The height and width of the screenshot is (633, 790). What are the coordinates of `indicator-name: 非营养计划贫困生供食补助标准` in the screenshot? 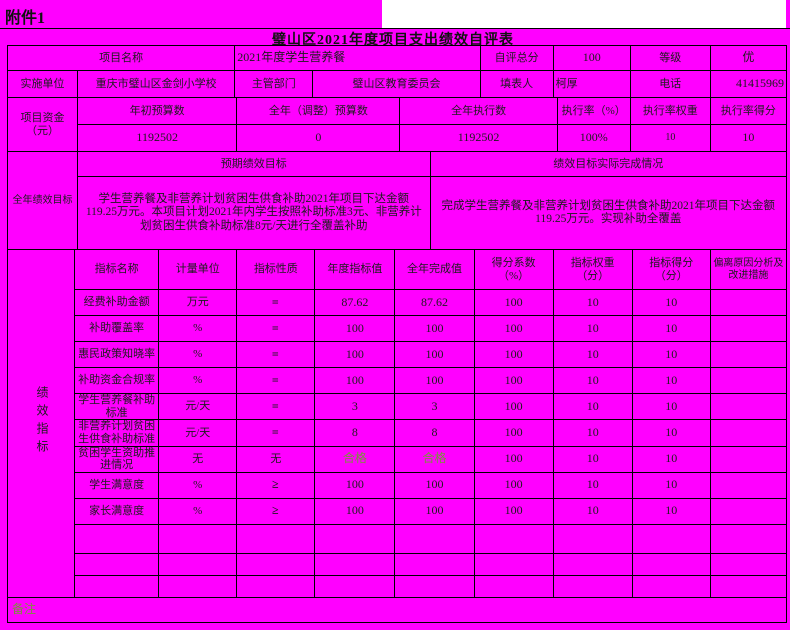 It's located at (117, 433).